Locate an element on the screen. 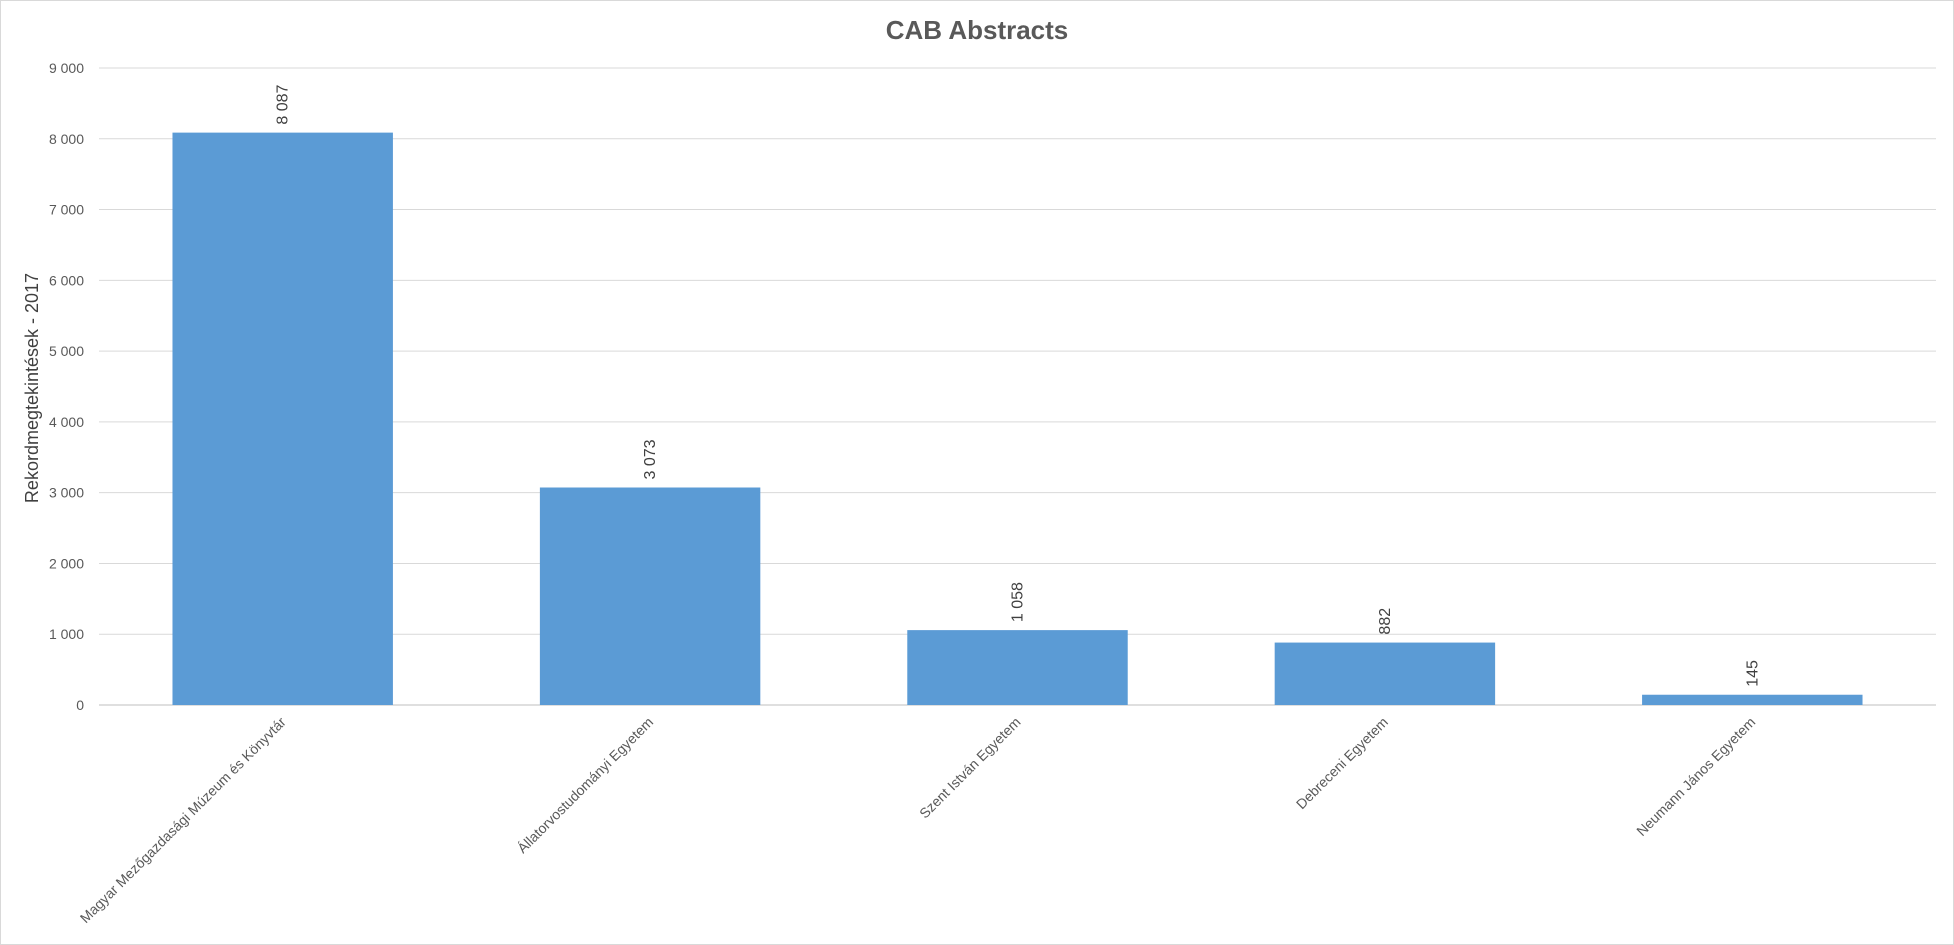 Image resolution: width=1954 pixels, height=945 pixels. y-tick-label: 6 000 is located at coordinates (66, 280).